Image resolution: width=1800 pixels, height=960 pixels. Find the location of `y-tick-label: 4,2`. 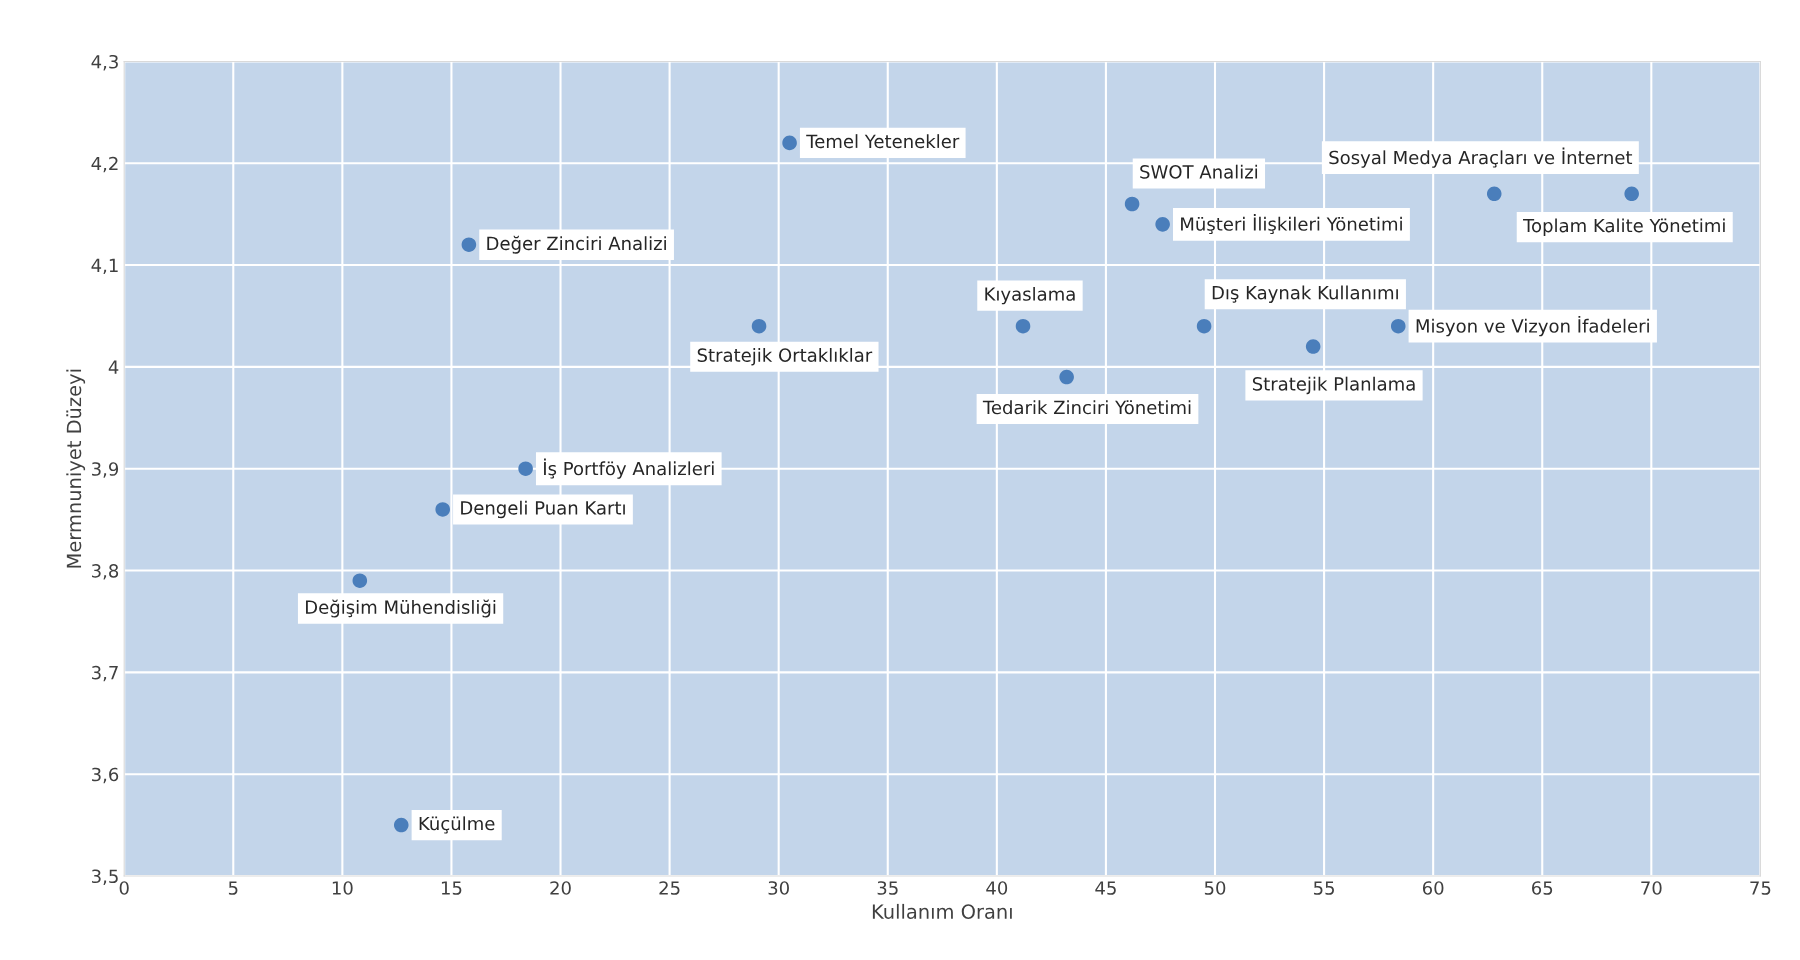

y-tick-label: 4,2 is located at coordinates (104, 164).